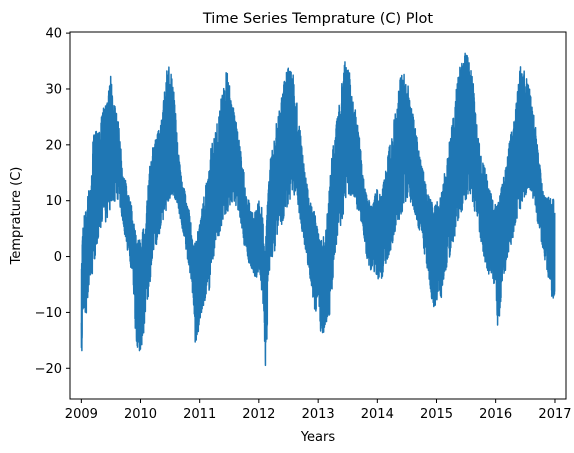 The width and height of the screenshot is (574, 453). Describe the element at coordinates (554, 414) in the screenshot. I see `x-tick-label: 2017` at that location.